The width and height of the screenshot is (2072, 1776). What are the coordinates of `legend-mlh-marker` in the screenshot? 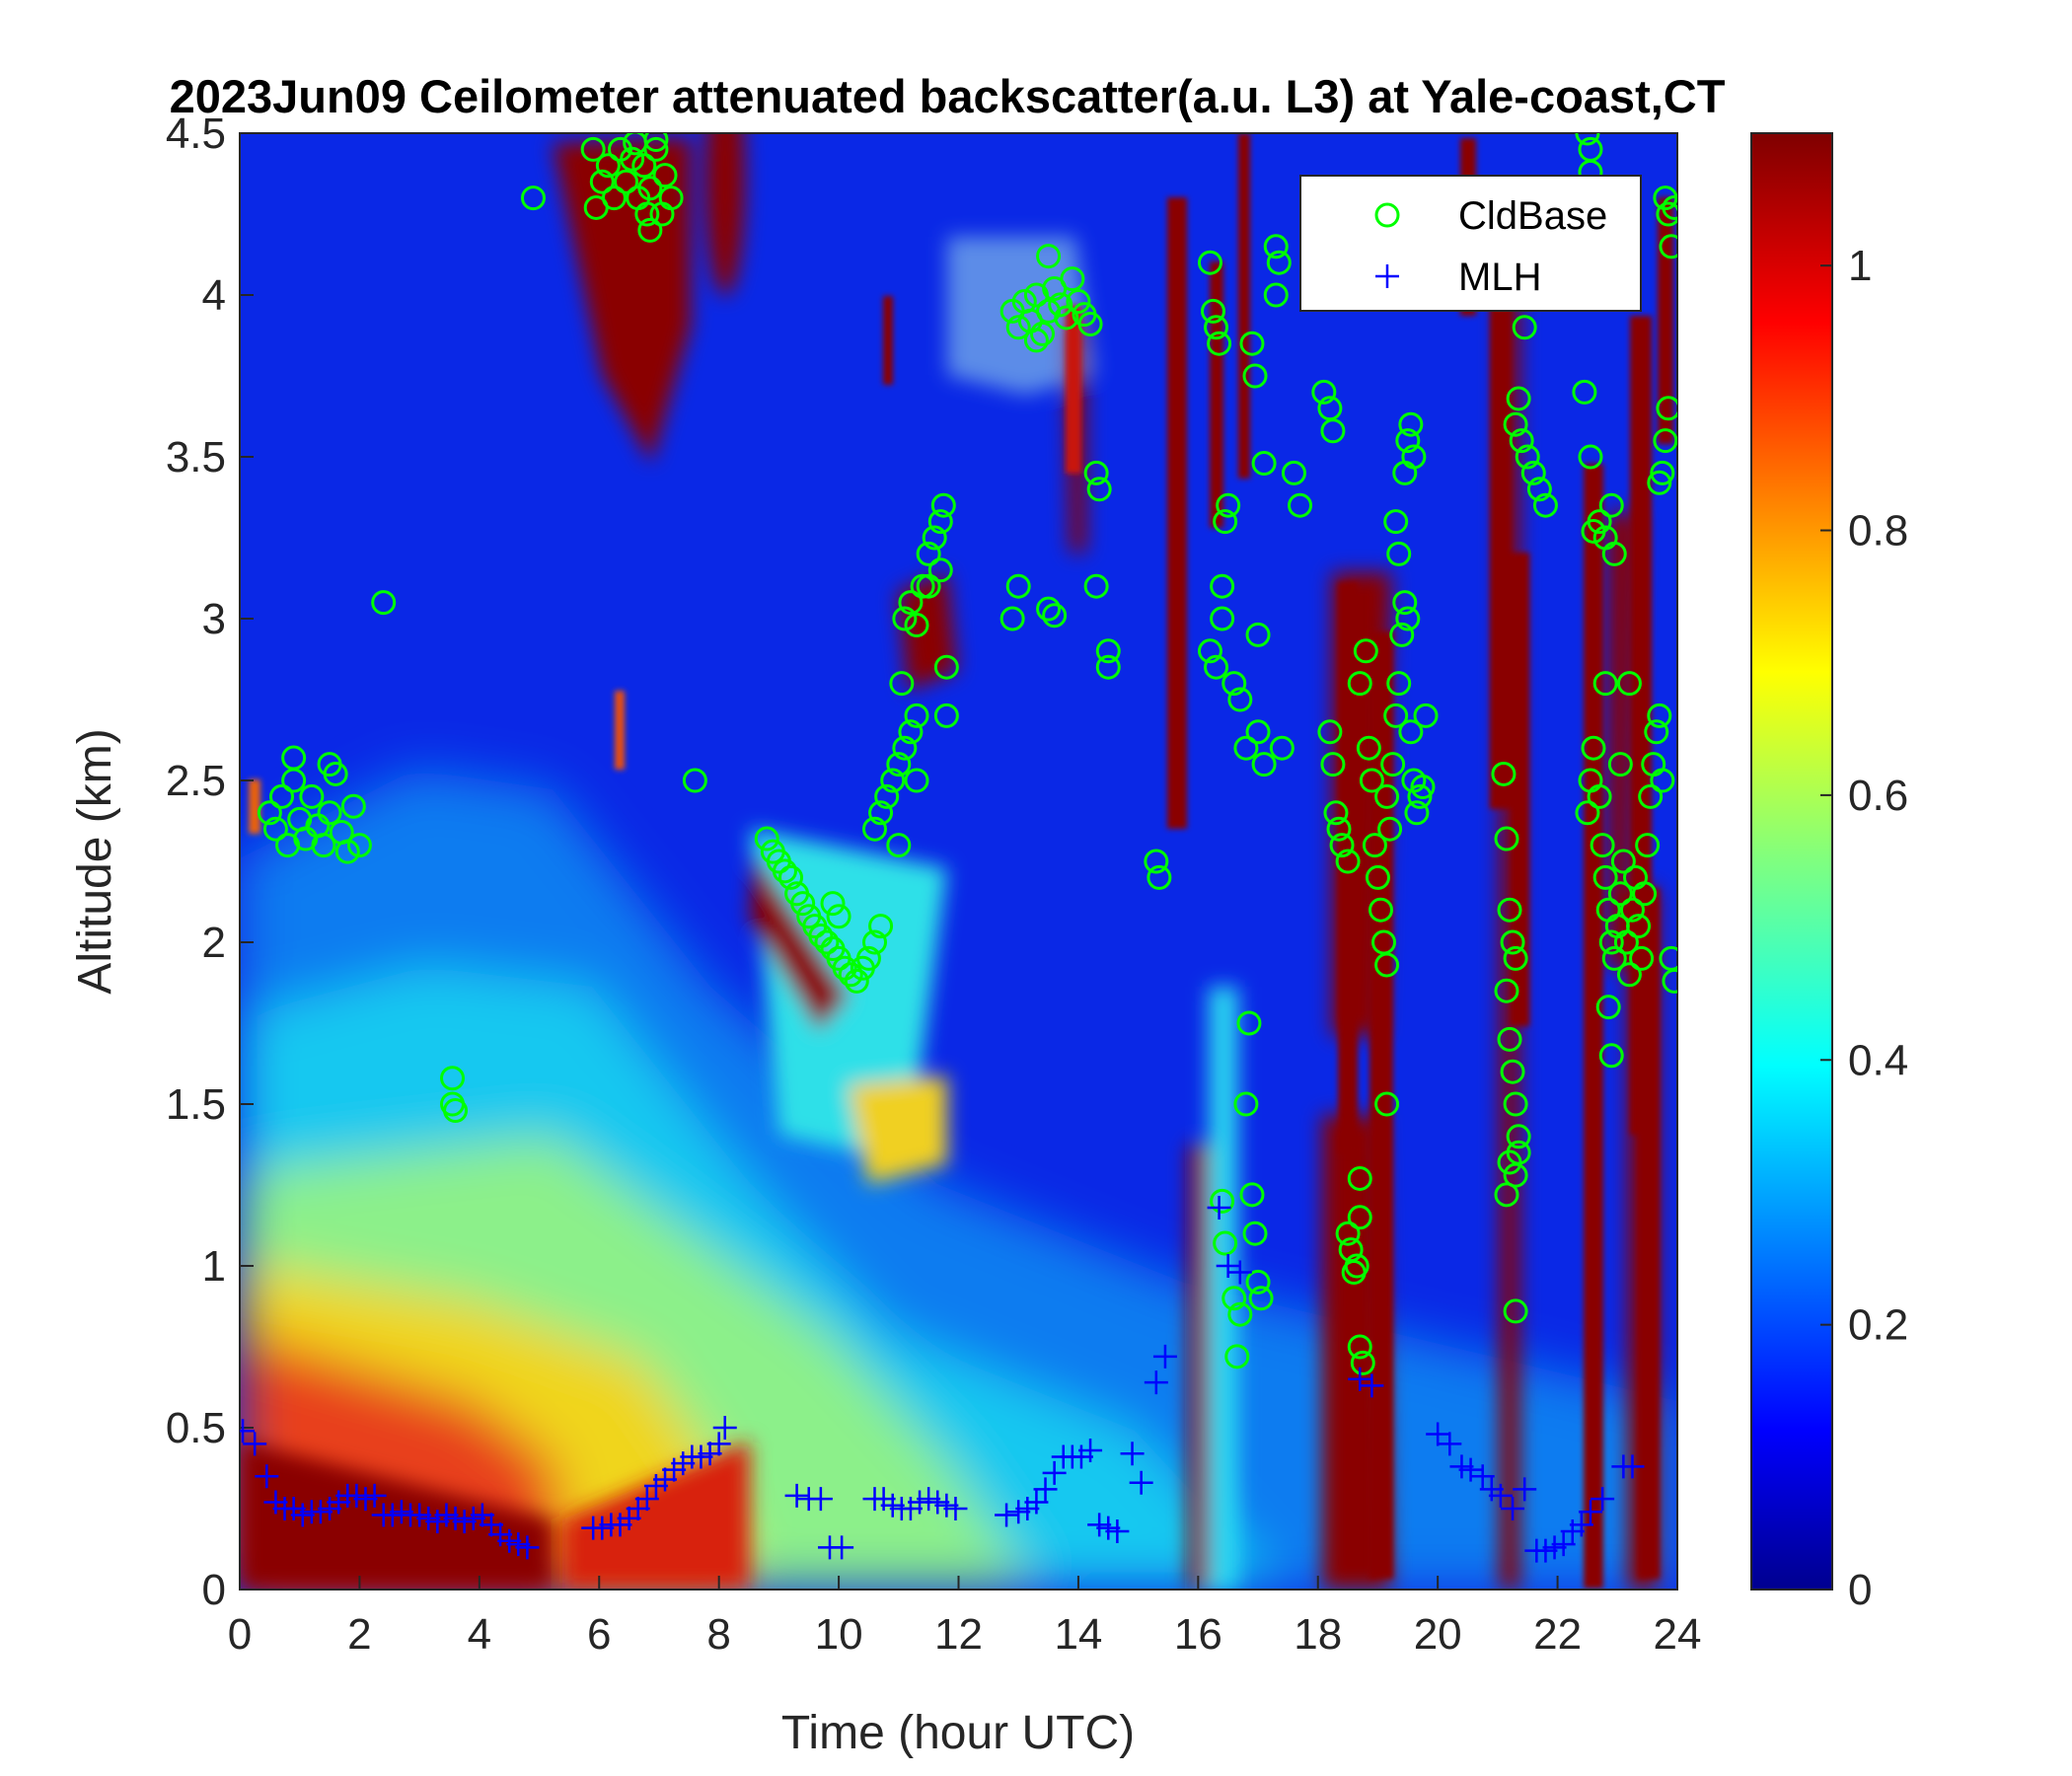 It's located at (1387, 276).